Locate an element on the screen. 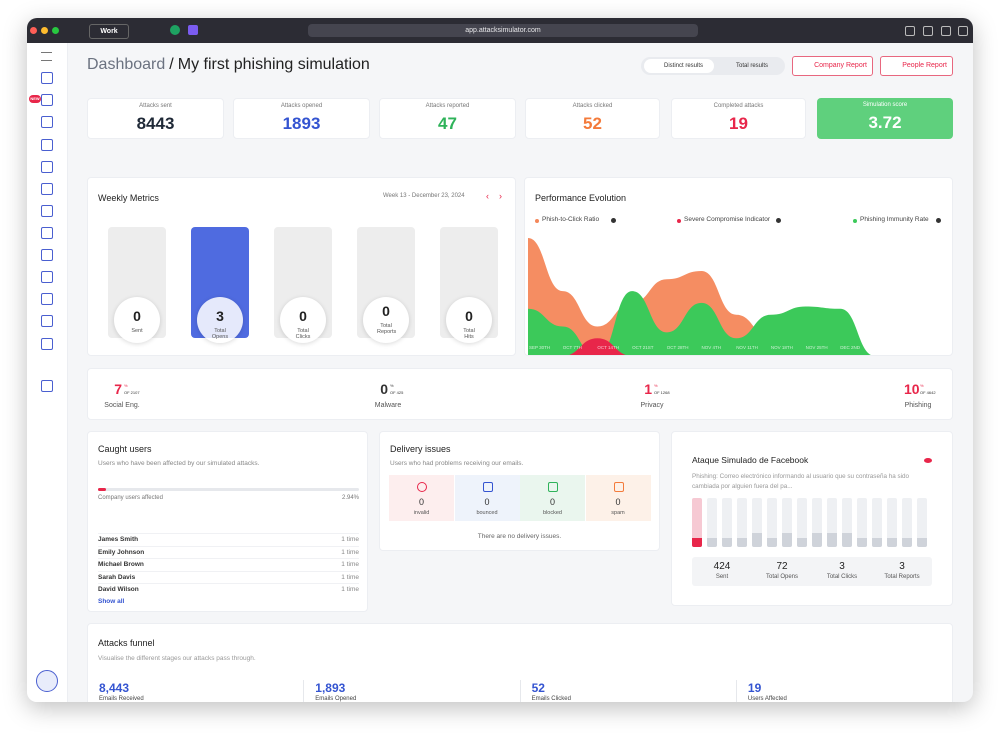  title-part: / is located at coordinates (171, 64).